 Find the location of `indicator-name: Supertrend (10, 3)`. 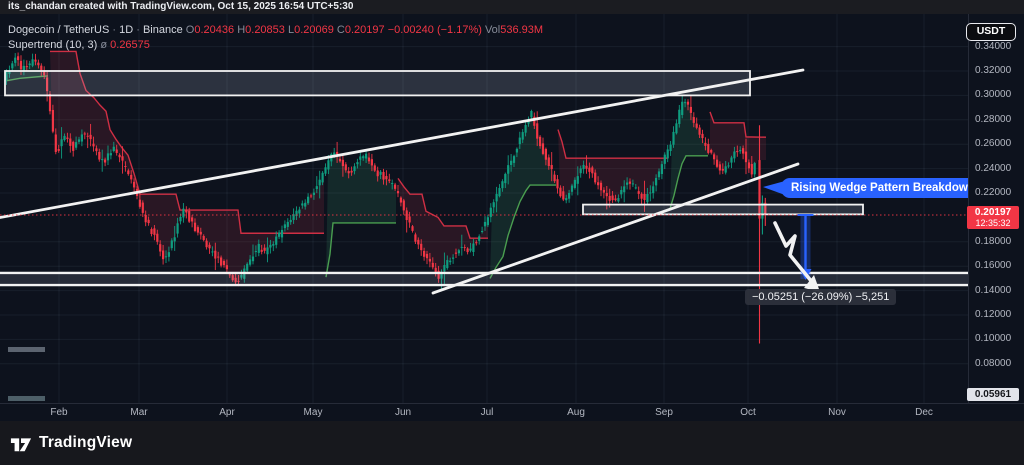

indicator-name: Supertrend (10, 3) is located at coordinates (53, 45).